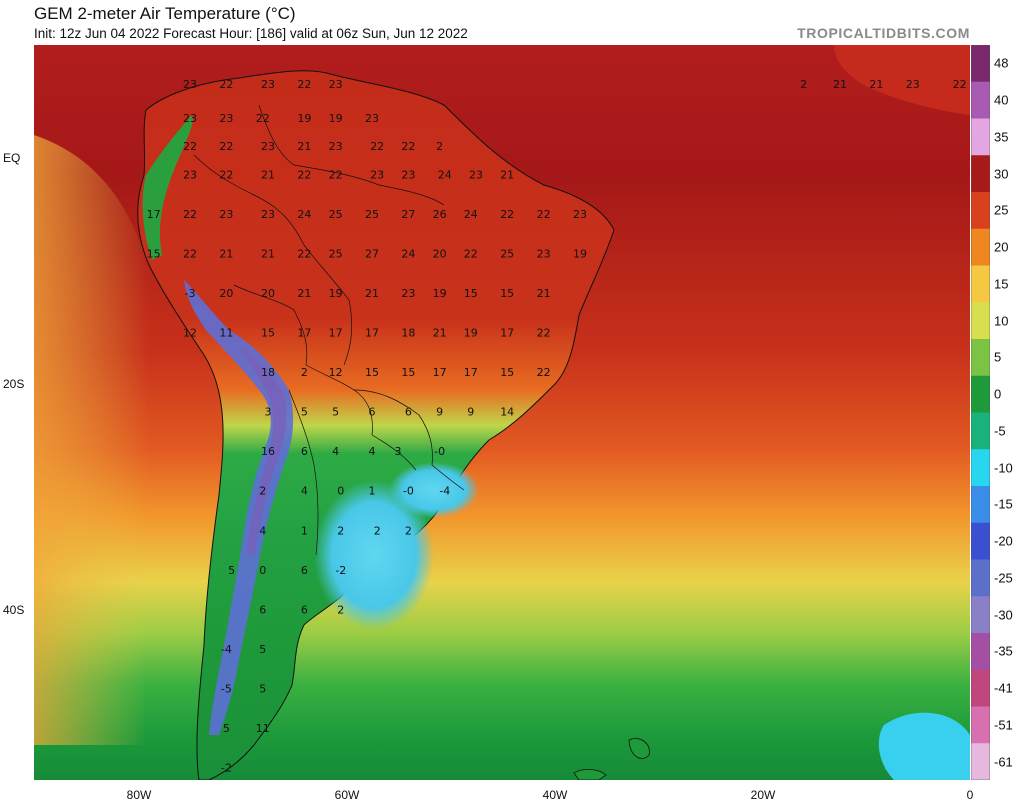 The width and height of the screenshot is (1024, 802). I want to click on colorbar-label: -15, so click(1003, 504).